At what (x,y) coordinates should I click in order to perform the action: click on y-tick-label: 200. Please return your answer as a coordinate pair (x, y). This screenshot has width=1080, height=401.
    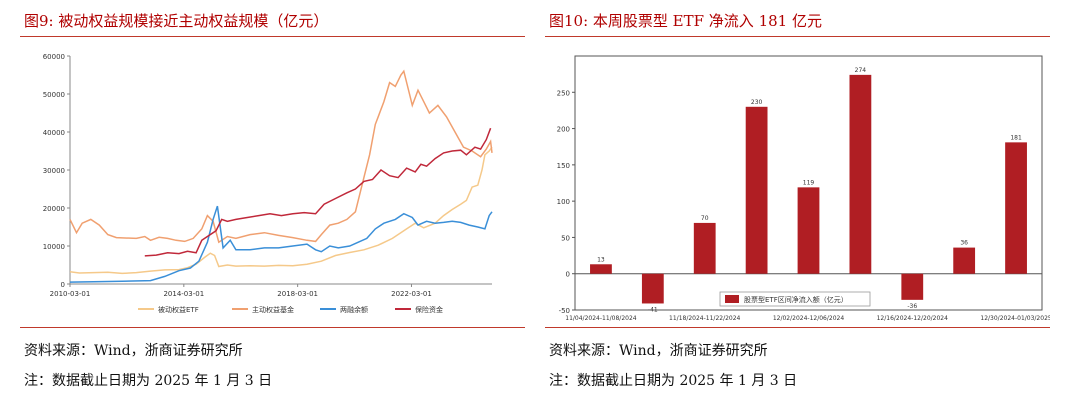
    Looking at the image, I should click on (563, 130).